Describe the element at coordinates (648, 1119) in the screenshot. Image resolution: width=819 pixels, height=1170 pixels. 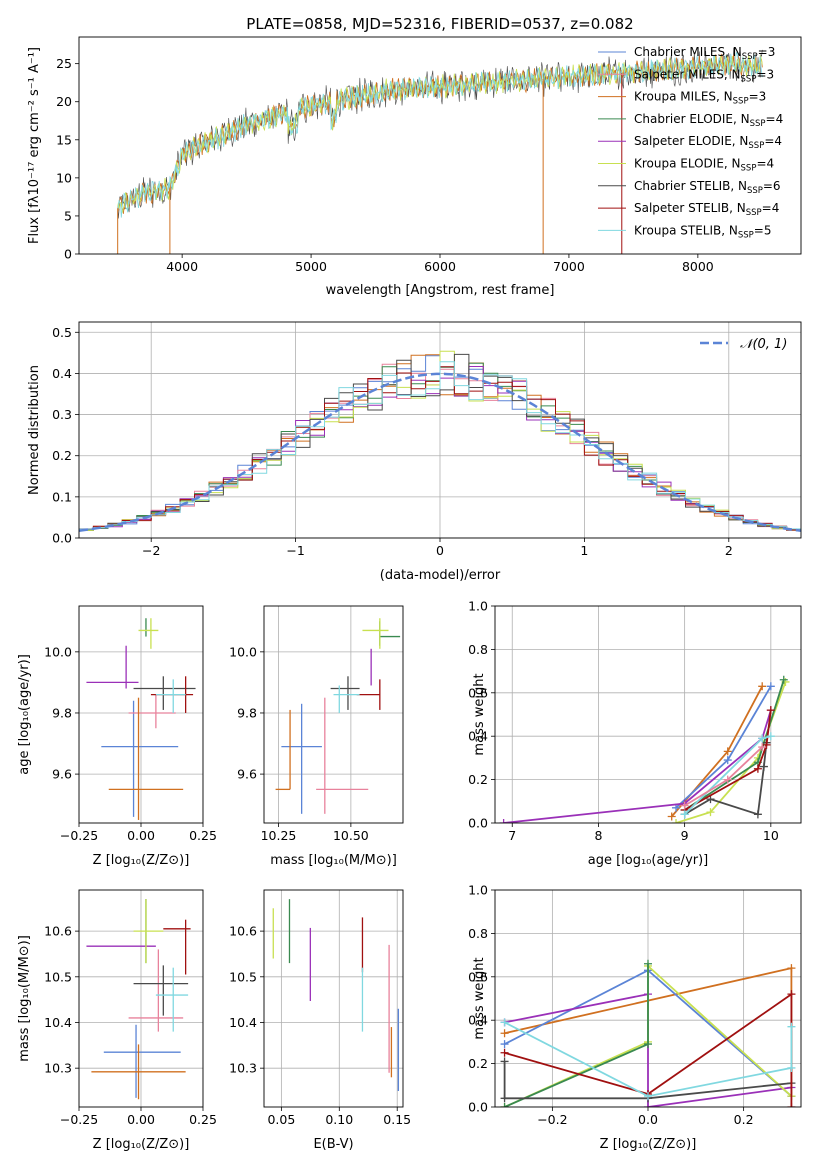
I see `x-tick-label: 0.0` at that location.